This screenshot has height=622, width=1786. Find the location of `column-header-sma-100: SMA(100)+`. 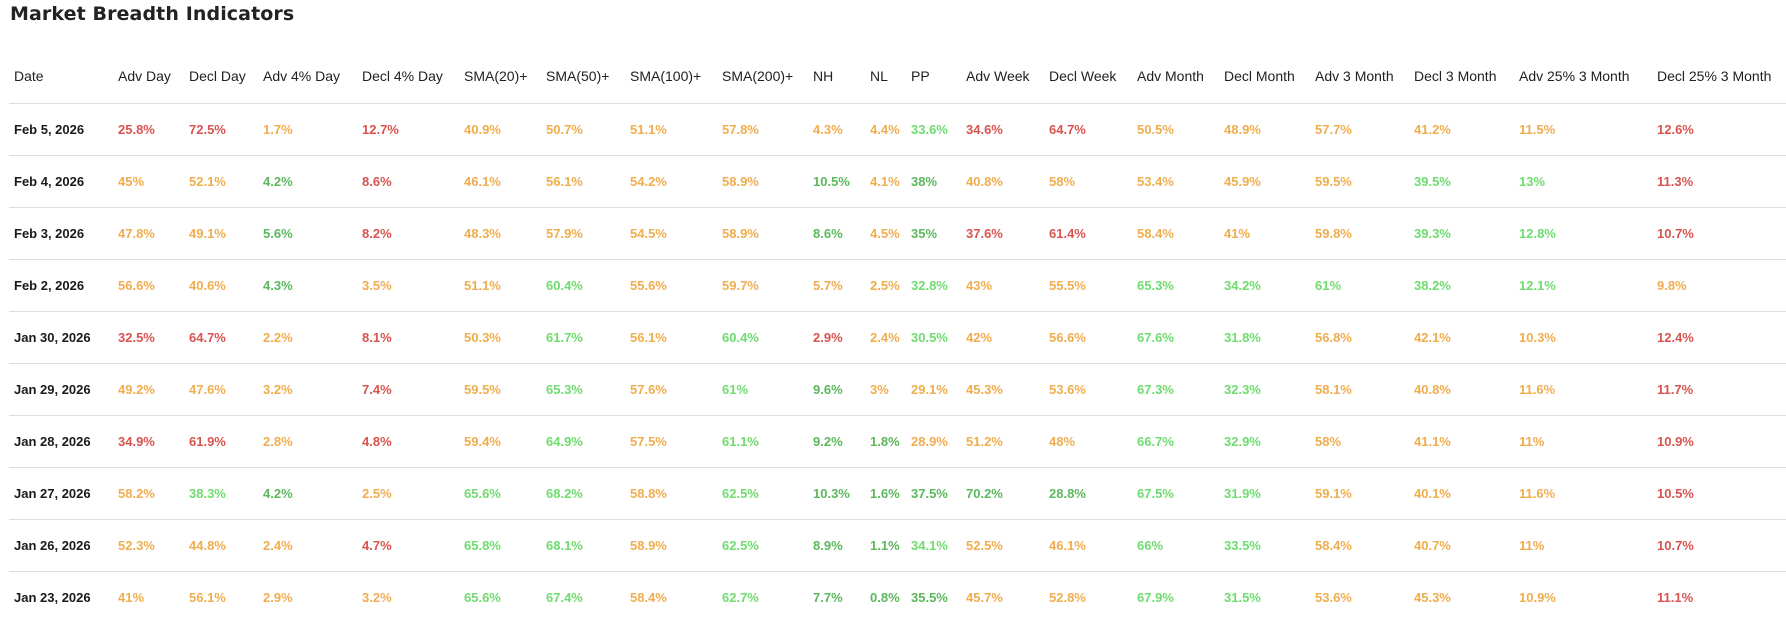

column-header-sma-100: SMA(100)+ is located at coordinates (671, 76).